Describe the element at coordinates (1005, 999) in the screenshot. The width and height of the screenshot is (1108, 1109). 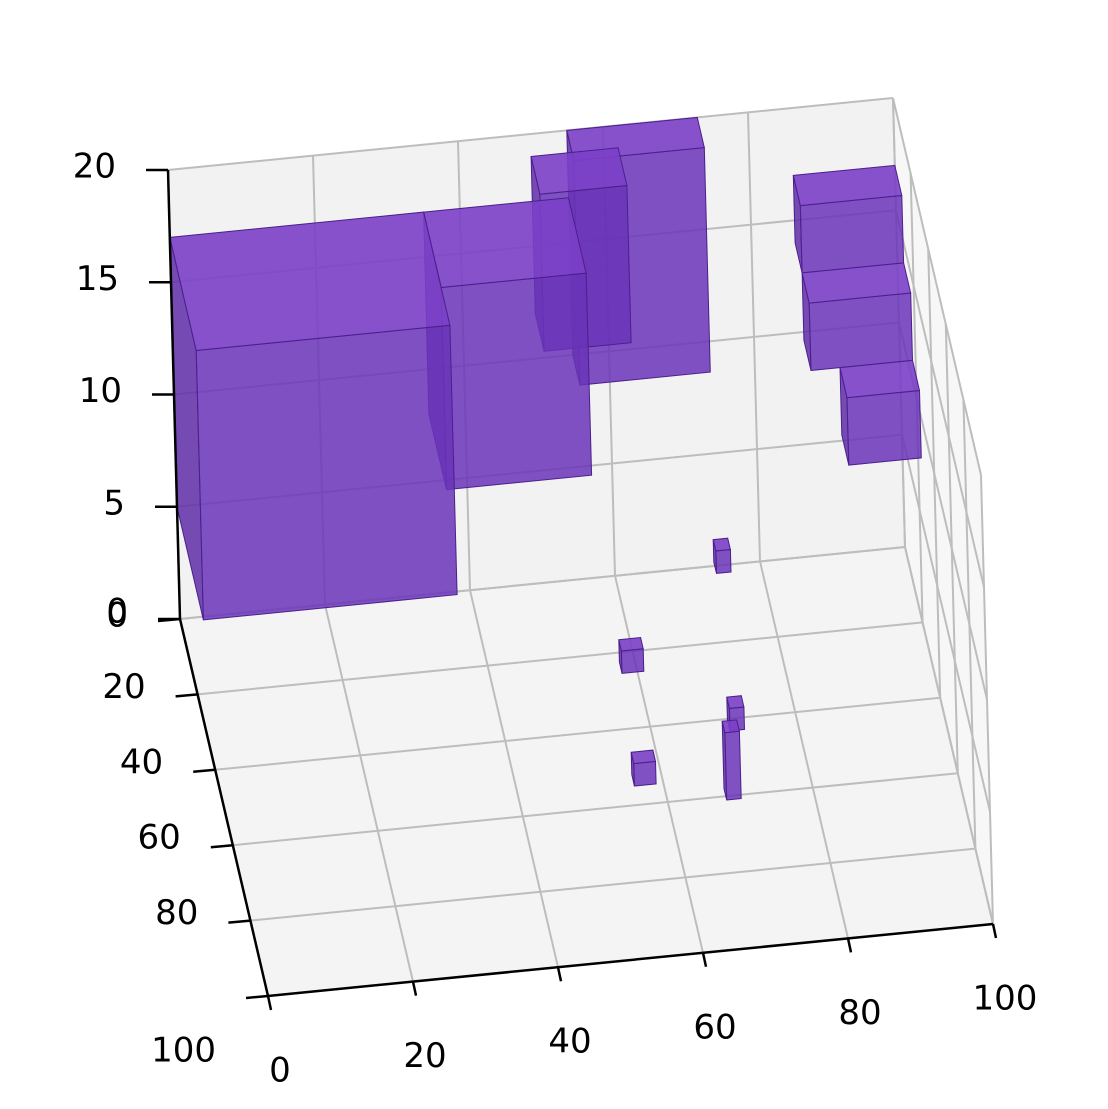
I see `x-tick-label: 100` at that location.